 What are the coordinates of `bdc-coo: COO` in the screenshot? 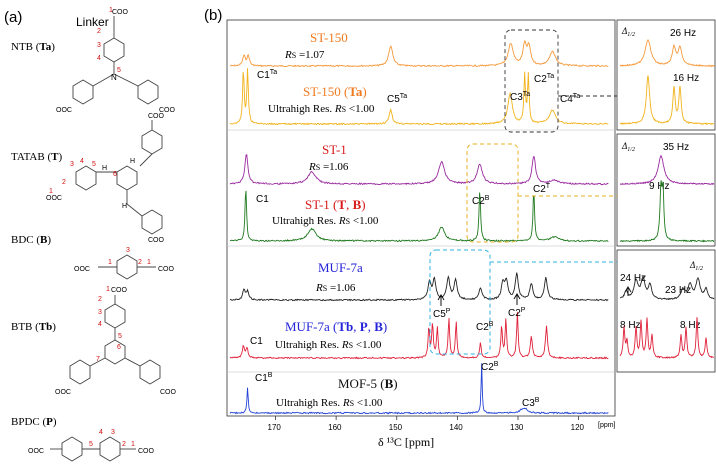 It's located at (166, 269).